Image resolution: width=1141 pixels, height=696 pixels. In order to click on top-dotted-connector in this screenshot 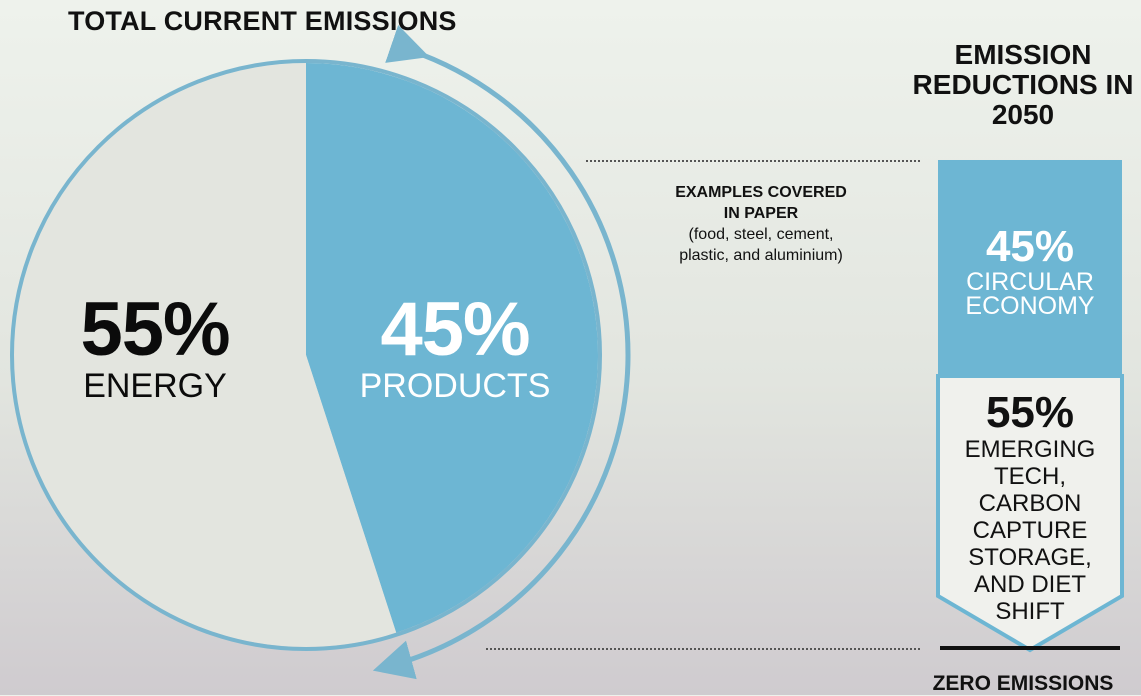, I will do `click(753, 161)`.